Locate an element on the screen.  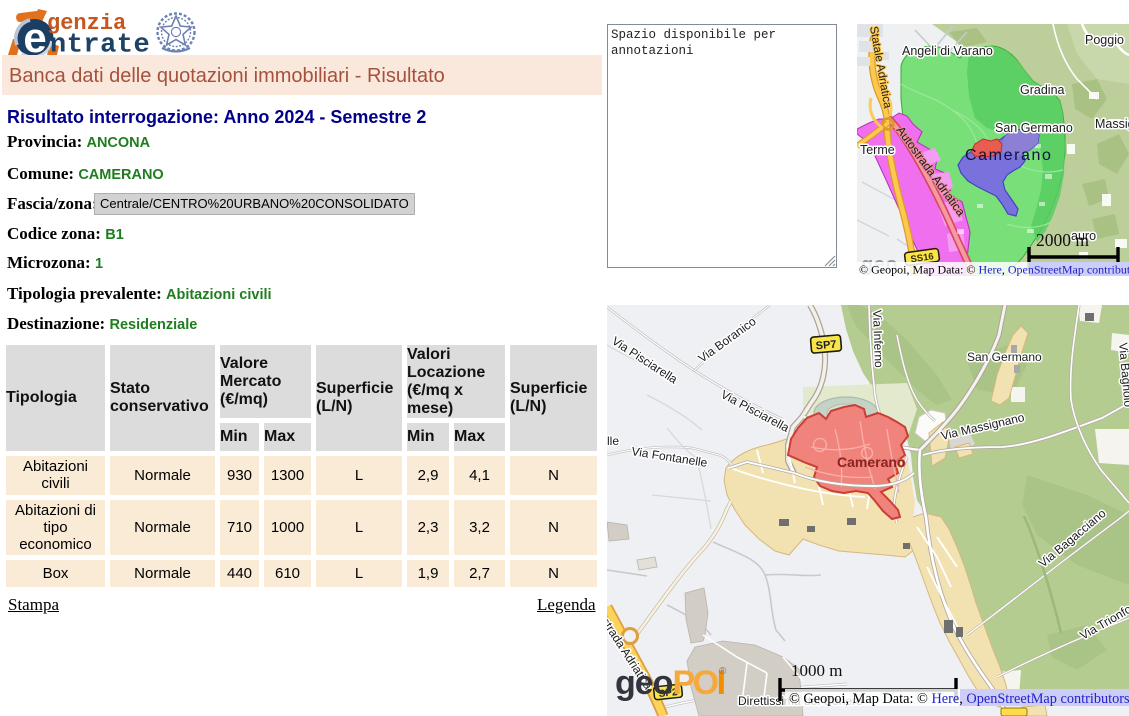
svg-text: auro is located at coordinates (1083, 236).